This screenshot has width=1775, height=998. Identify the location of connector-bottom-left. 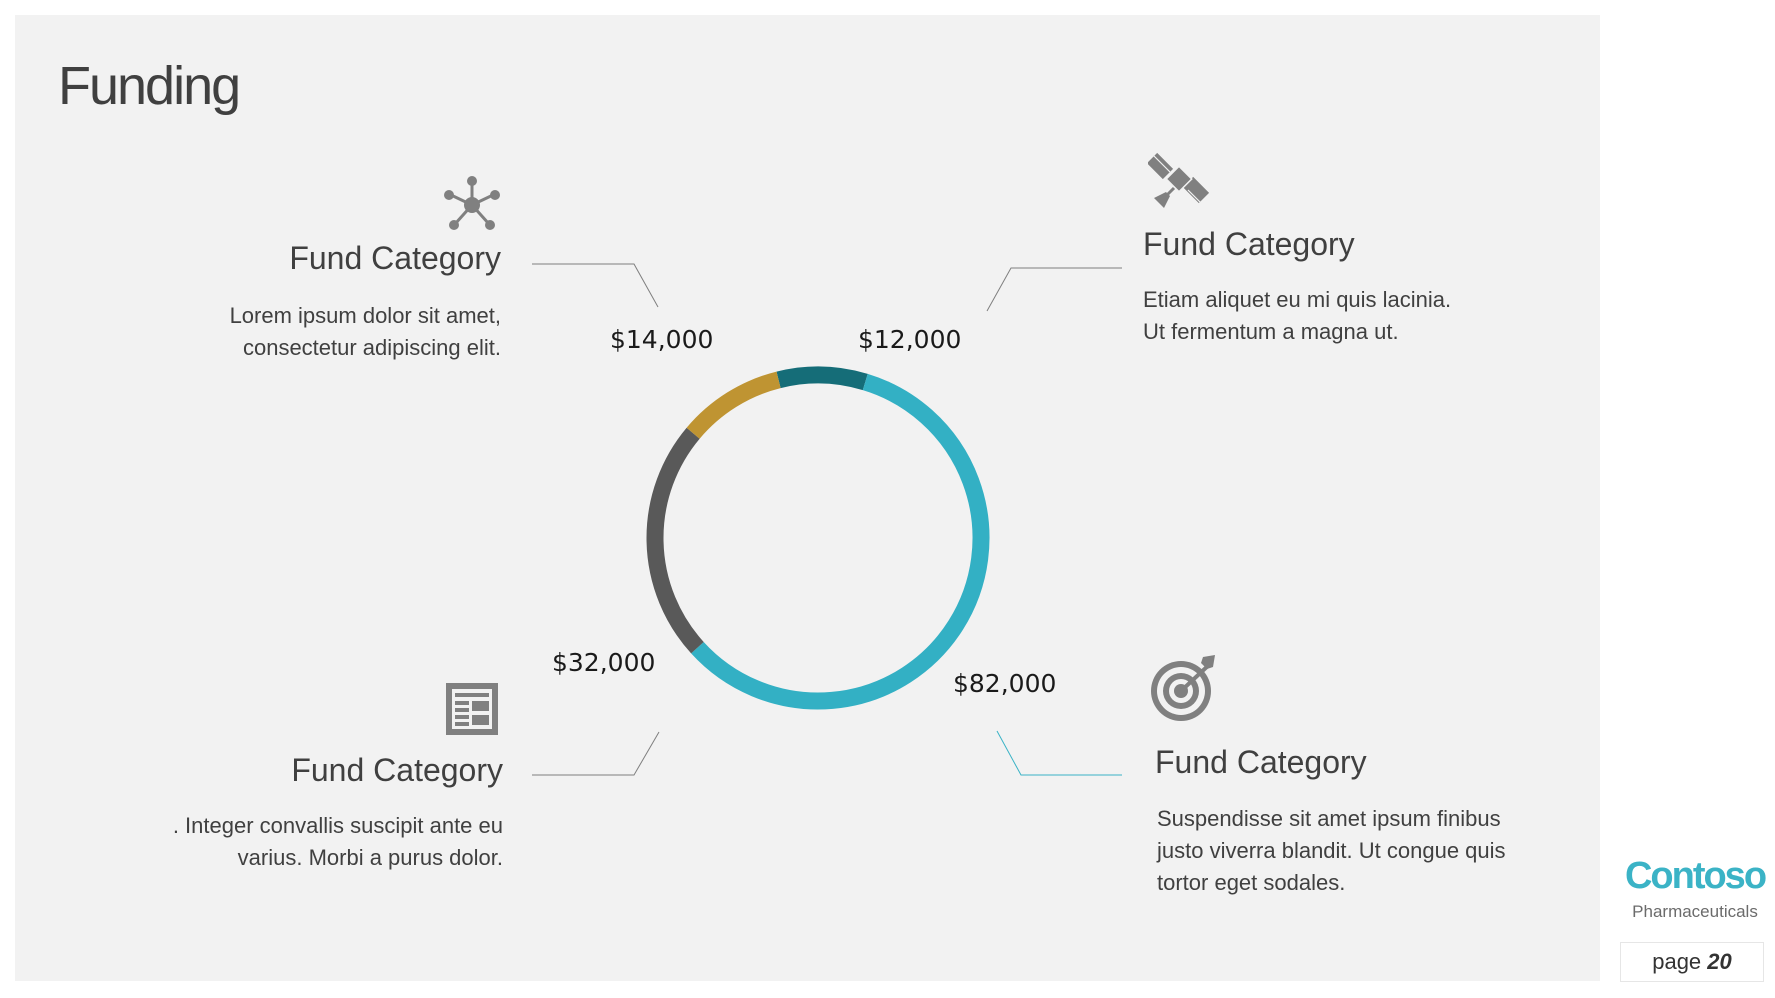
(596, 753).